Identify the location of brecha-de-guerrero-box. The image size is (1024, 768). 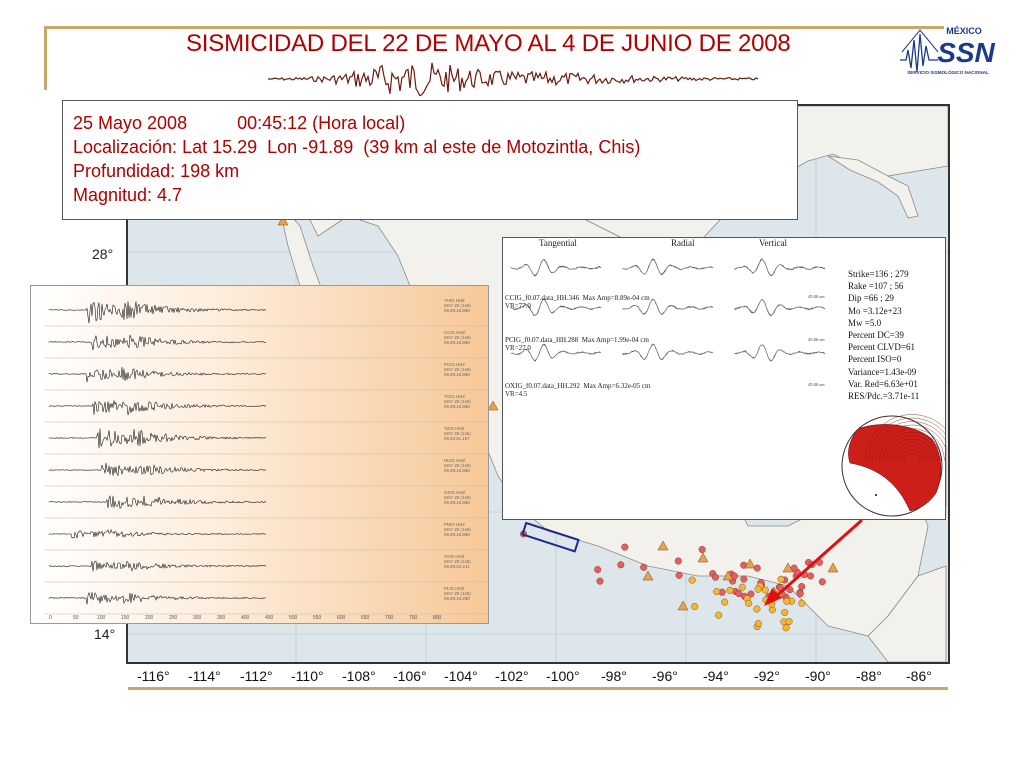
(550, 537).